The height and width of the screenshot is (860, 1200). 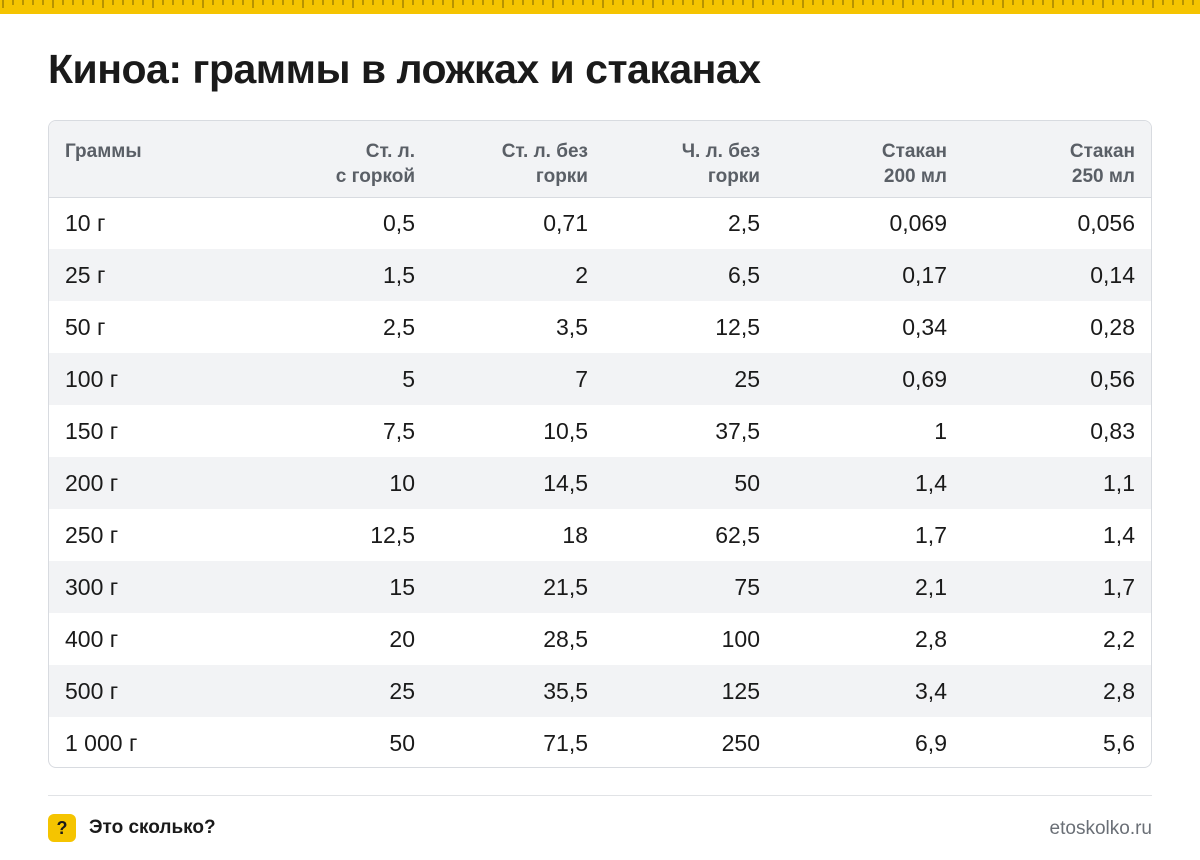 I want to click on value-cell: 0,069, so click(x=918, y=222).